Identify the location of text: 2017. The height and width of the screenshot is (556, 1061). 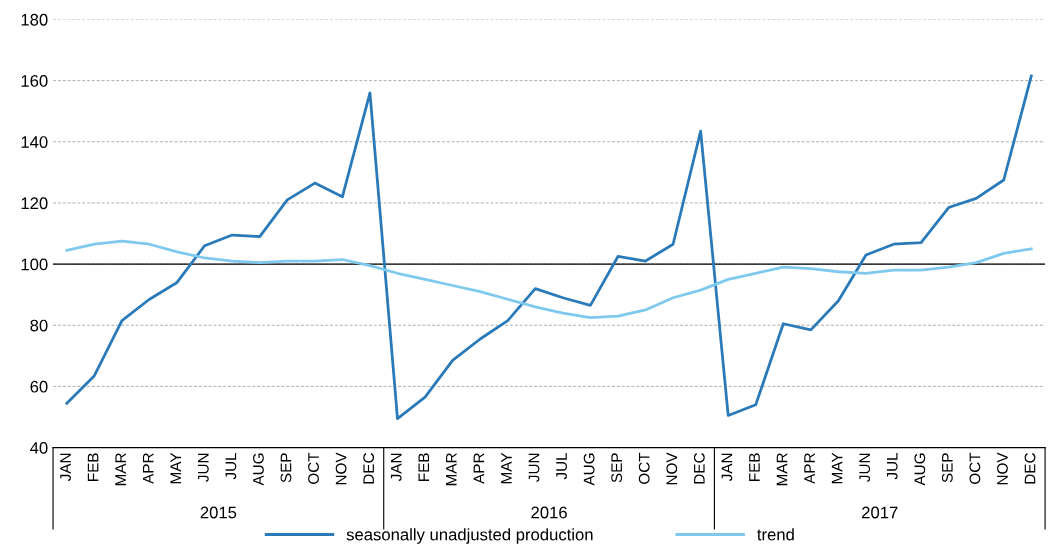
(880, 512).